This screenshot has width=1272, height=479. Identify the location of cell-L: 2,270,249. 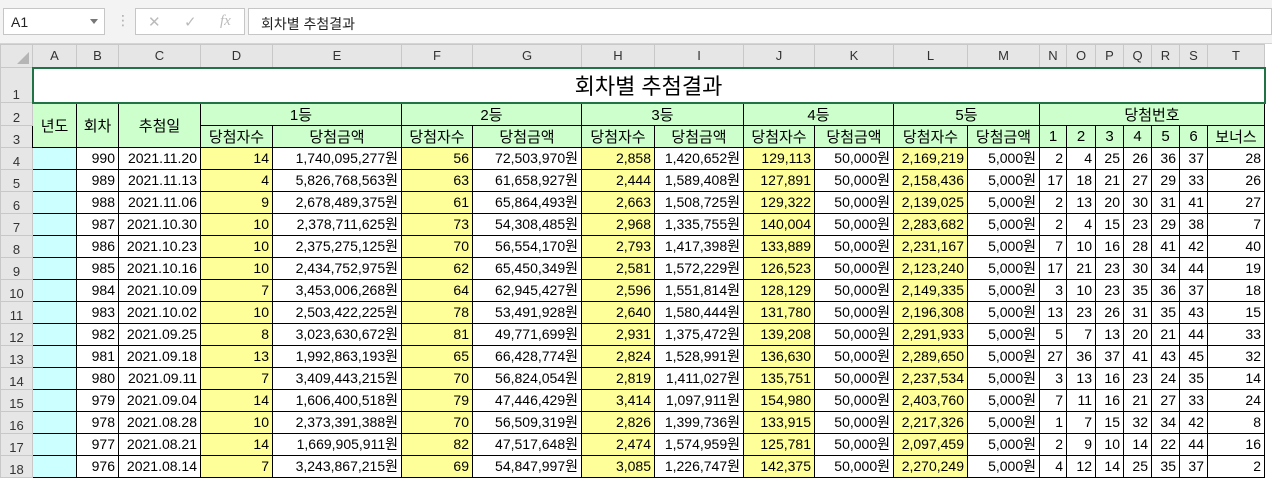
(930, 466).